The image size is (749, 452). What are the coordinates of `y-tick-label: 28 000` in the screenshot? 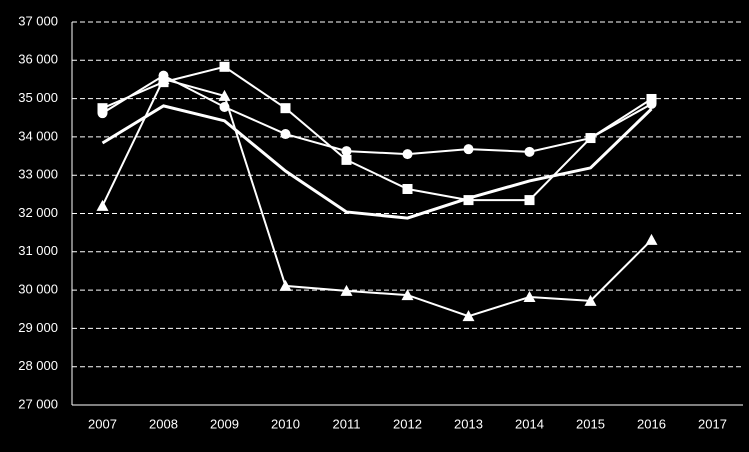 It's located at (38, 365).